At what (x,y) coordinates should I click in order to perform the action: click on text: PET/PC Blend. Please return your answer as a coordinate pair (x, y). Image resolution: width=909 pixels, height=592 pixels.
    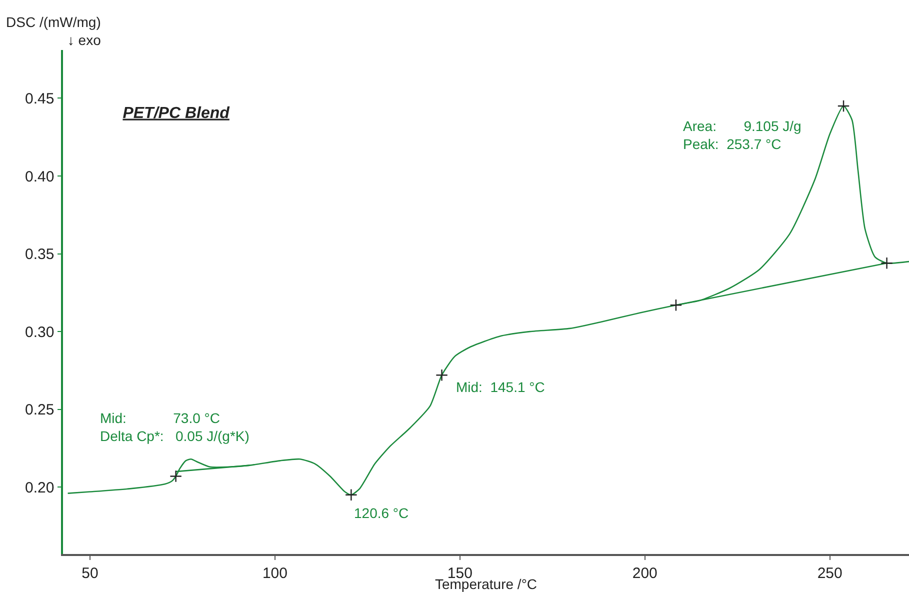
    Looking at the image, I should click on (176, 113).